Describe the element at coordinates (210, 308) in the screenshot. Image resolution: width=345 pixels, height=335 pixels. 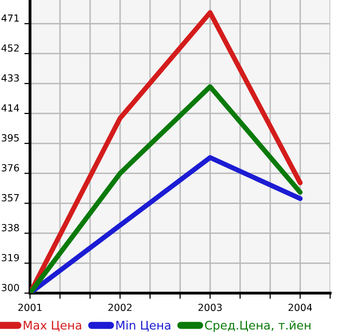
I see `x-tick-label: 2003` at that location.